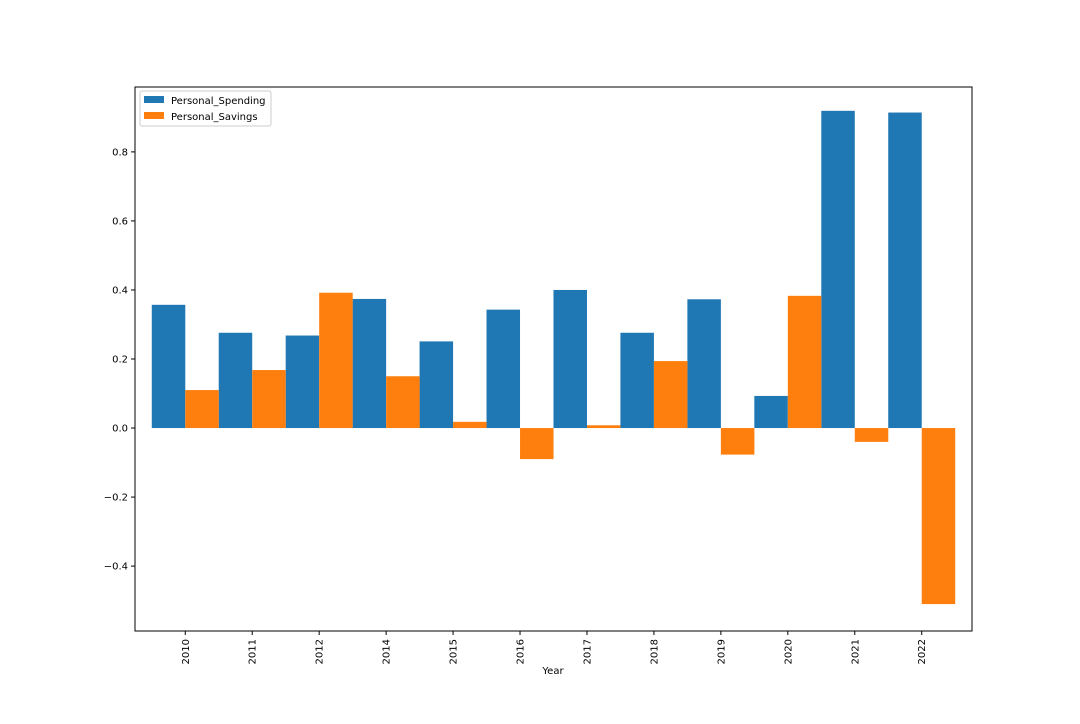 The image size is (1080, 724). Describe the element at coordinates (670, 395) in the screenshot. I see `bar-savings-2018` at that location.